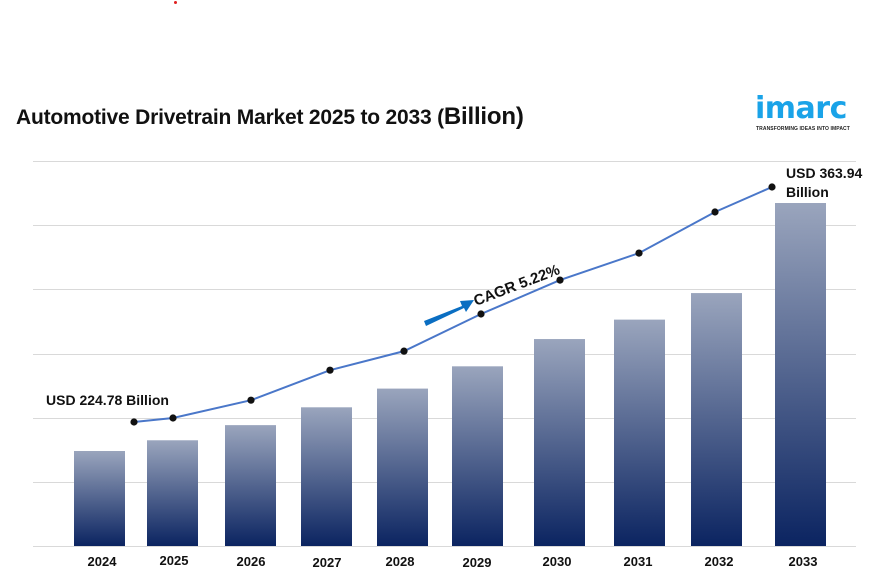  What do you see at coordinates (402, 467) in the screenshot?
I see `bar-2028` at bounding box center [402, 467].